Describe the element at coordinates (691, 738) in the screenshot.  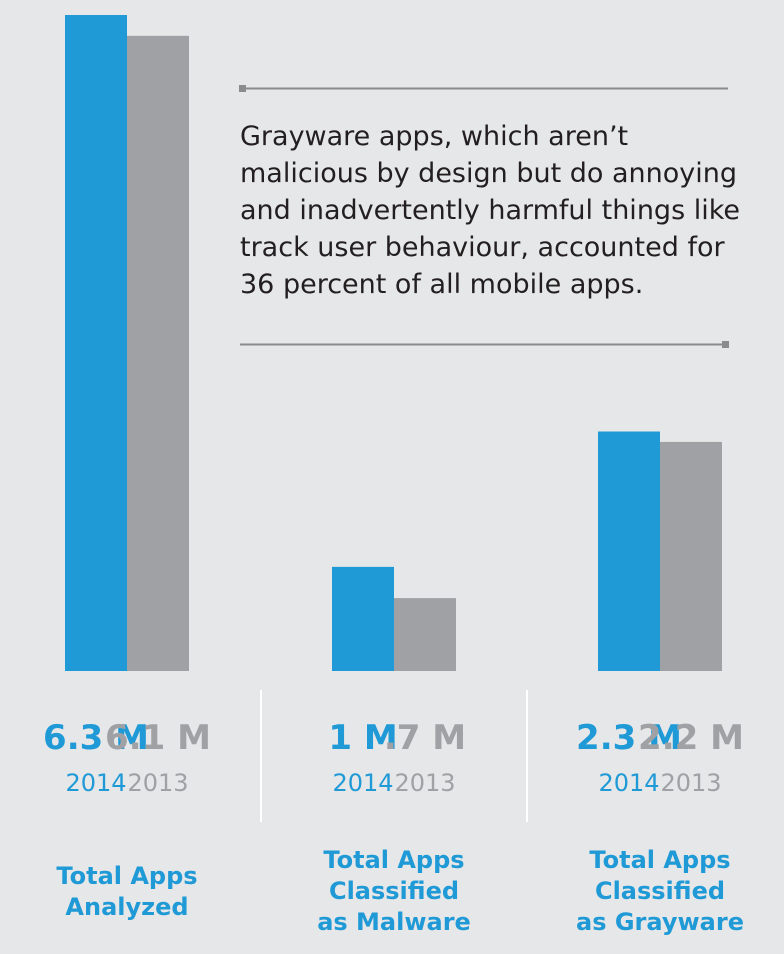
I see `value-label: 2.2 M` at that location.